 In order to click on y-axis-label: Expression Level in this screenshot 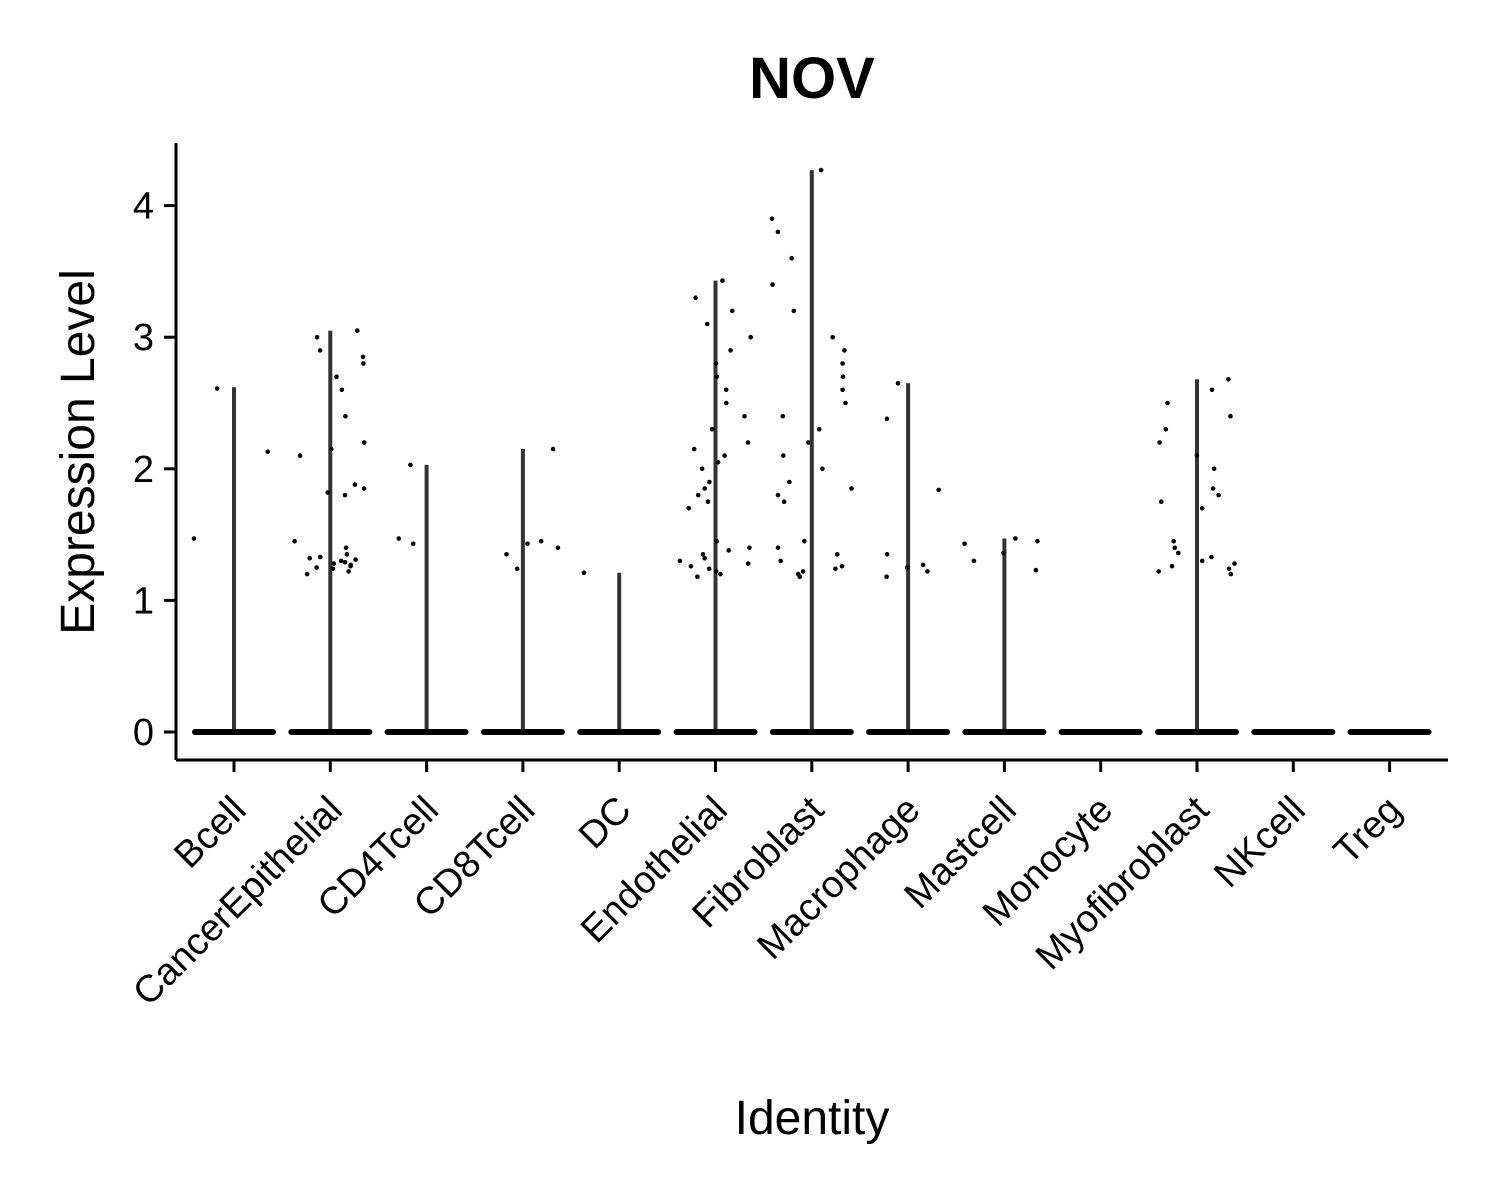, I will do `click(78, 452)`.